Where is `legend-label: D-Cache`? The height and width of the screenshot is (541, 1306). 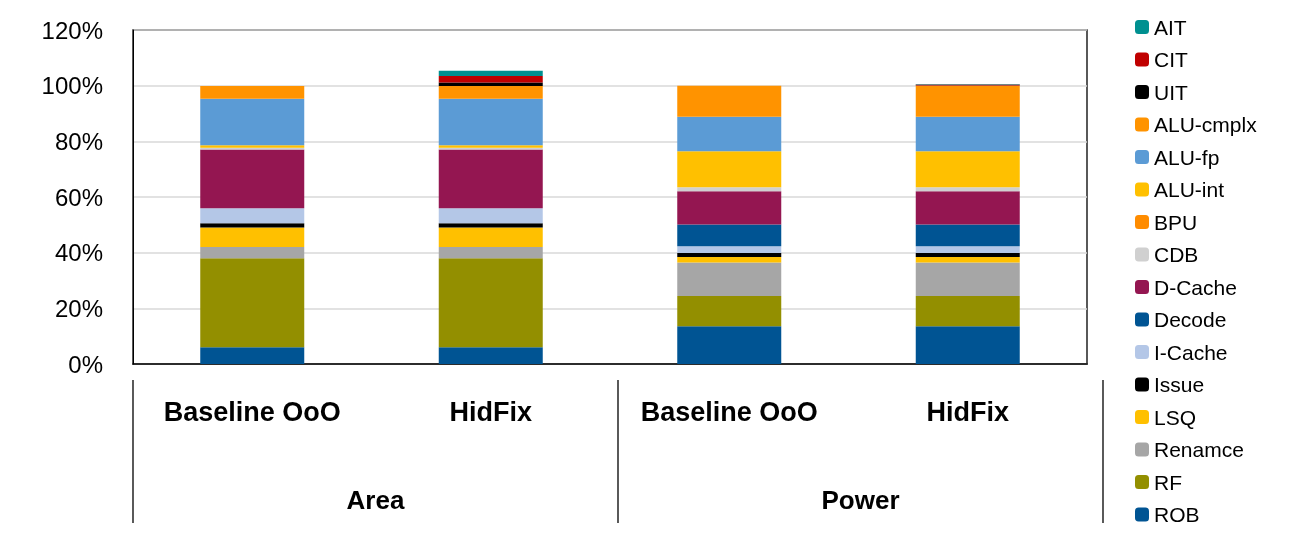 legend-label: D-Cache is located at coordinates (1195, 287).